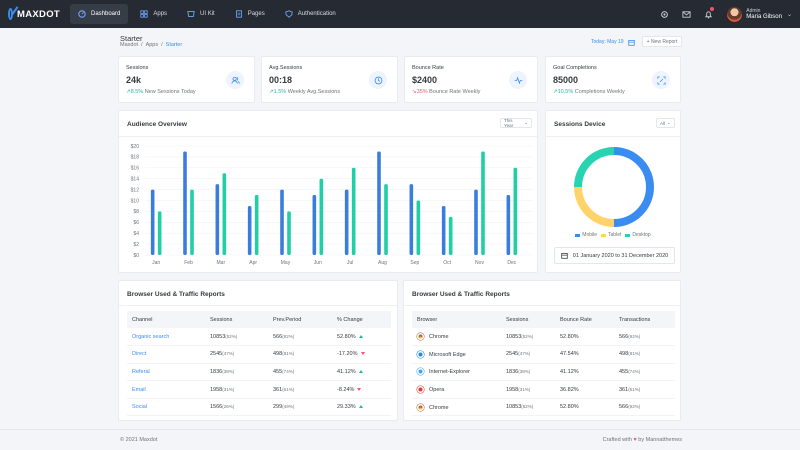  What do you see at coordinates (615, 235) in the screenshot?
I see `legend-label: Tablet` at bounding box center [615, 235].